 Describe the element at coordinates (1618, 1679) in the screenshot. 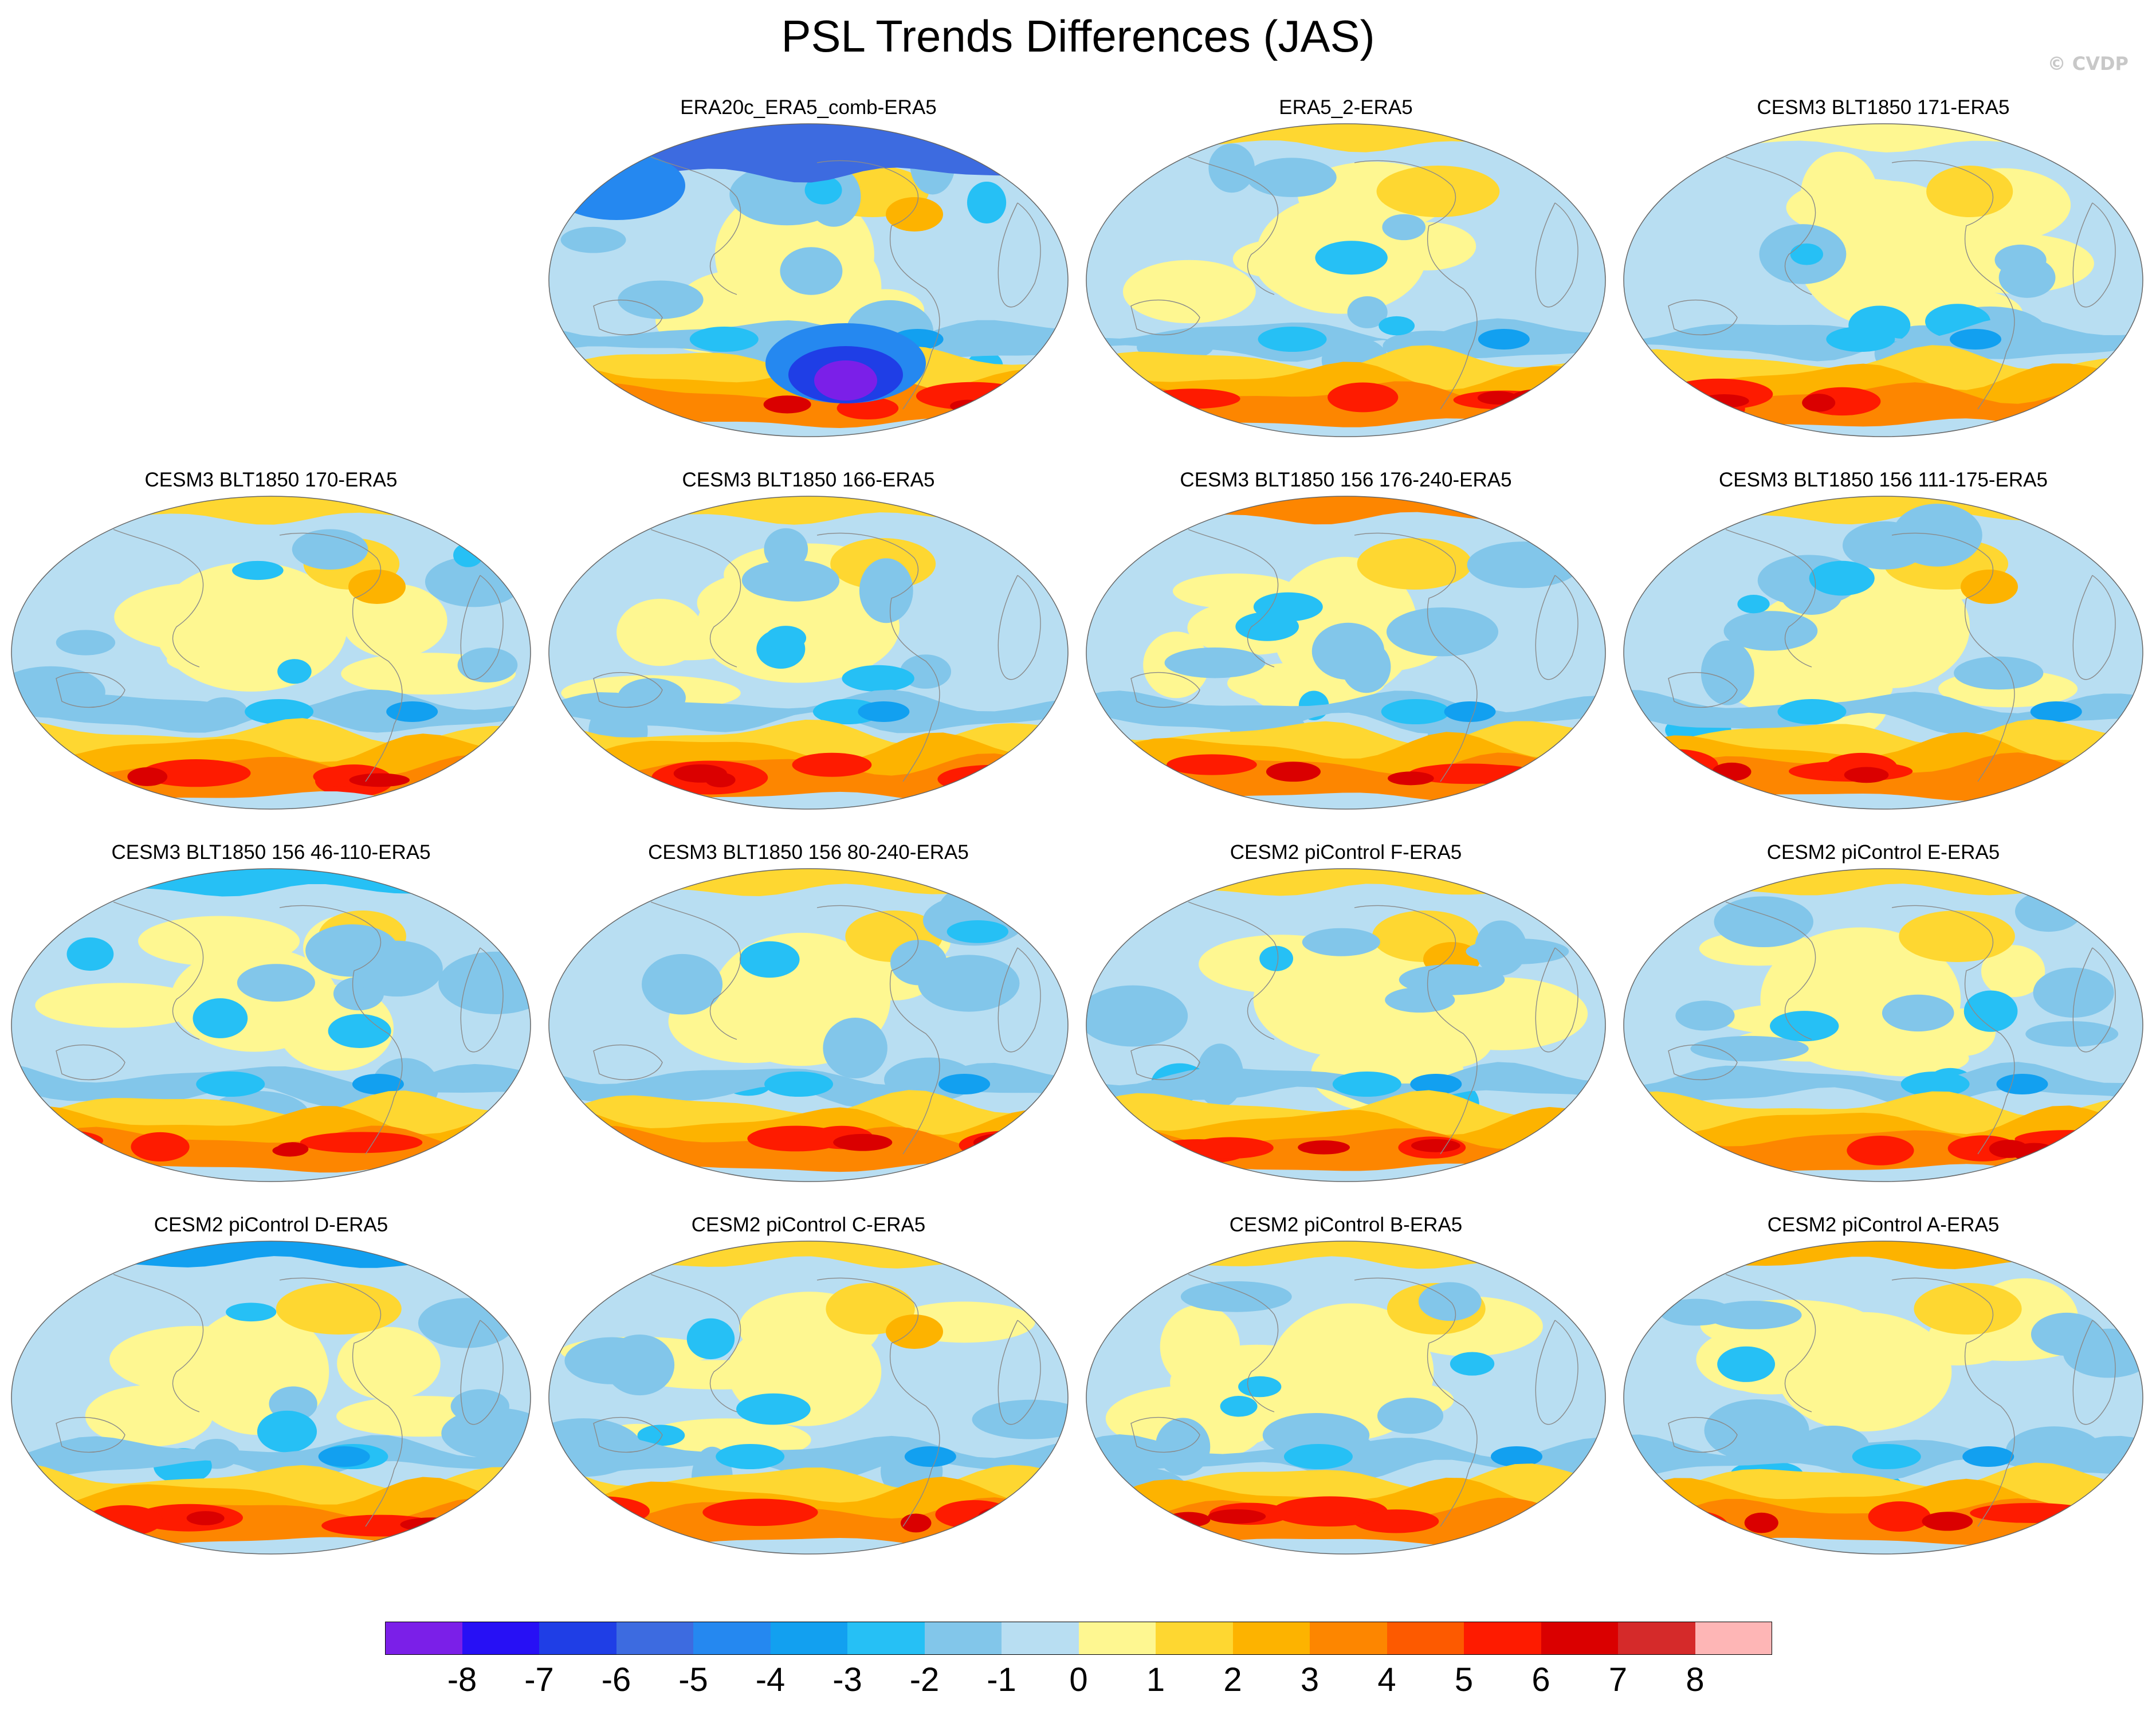

I see `colorbar-tick-label: 7` at that location.